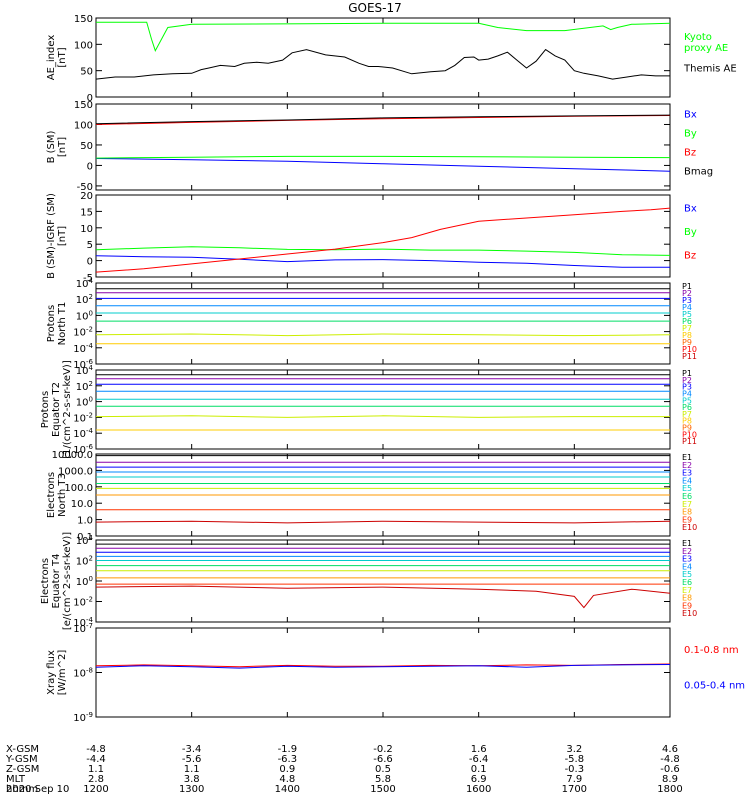 This screenshot has height=800, width=750. What do you see at coordinates (575, 769) in the screenshot?
I see `ephemeris-value: -0.3` at bounding box center [575, 769].